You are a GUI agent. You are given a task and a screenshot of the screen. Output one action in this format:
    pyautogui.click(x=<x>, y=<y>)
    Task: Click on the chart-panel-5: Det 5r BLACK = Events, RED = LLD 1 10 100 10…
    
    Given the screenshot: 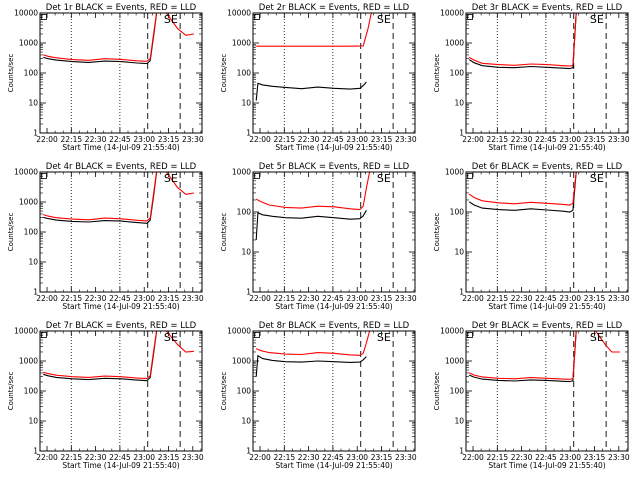 What is the action you would take?
    pyautogui.click(x=318, y=236)
    